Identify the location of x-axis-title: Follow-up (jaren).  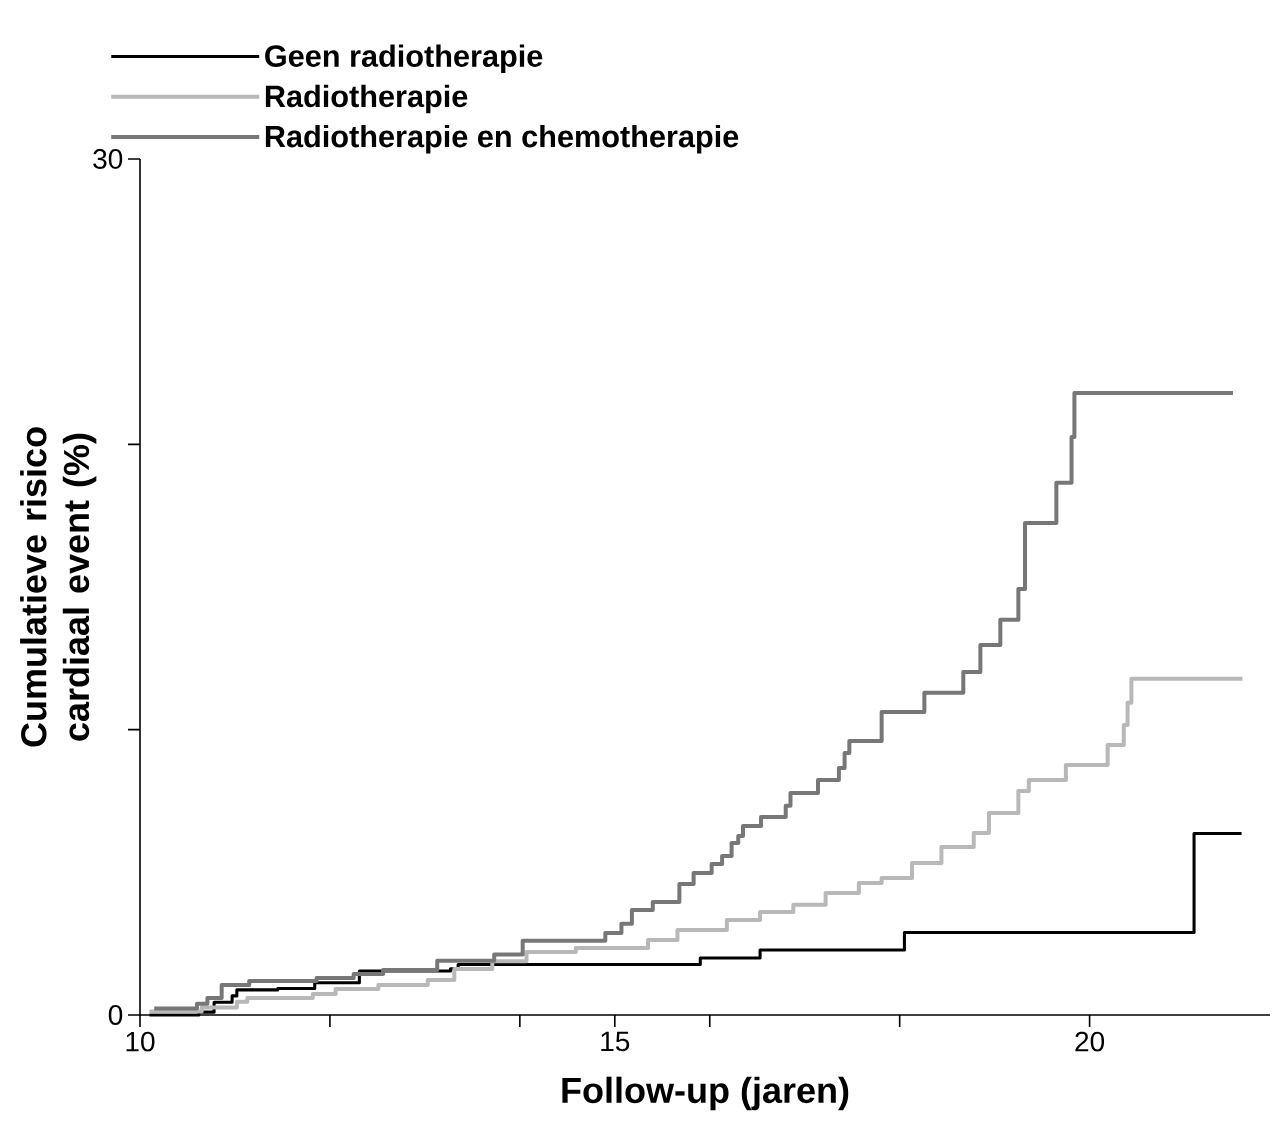
(705, 1093).